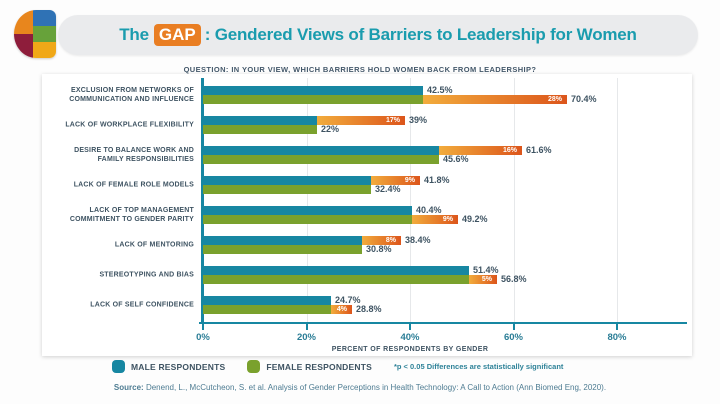 Image resolution: width=720 pixels, height=404 pixels. Describe the element at coordinates (495, 99) in the screenshot. I see `gap-segment: 28%` at that location.